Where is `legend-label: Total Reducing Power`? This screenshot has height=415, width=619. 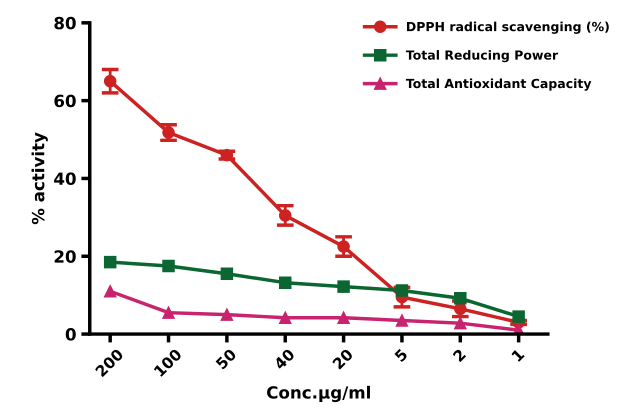
legend-label: Total Reducing Power is located at coordinates (482, 56).